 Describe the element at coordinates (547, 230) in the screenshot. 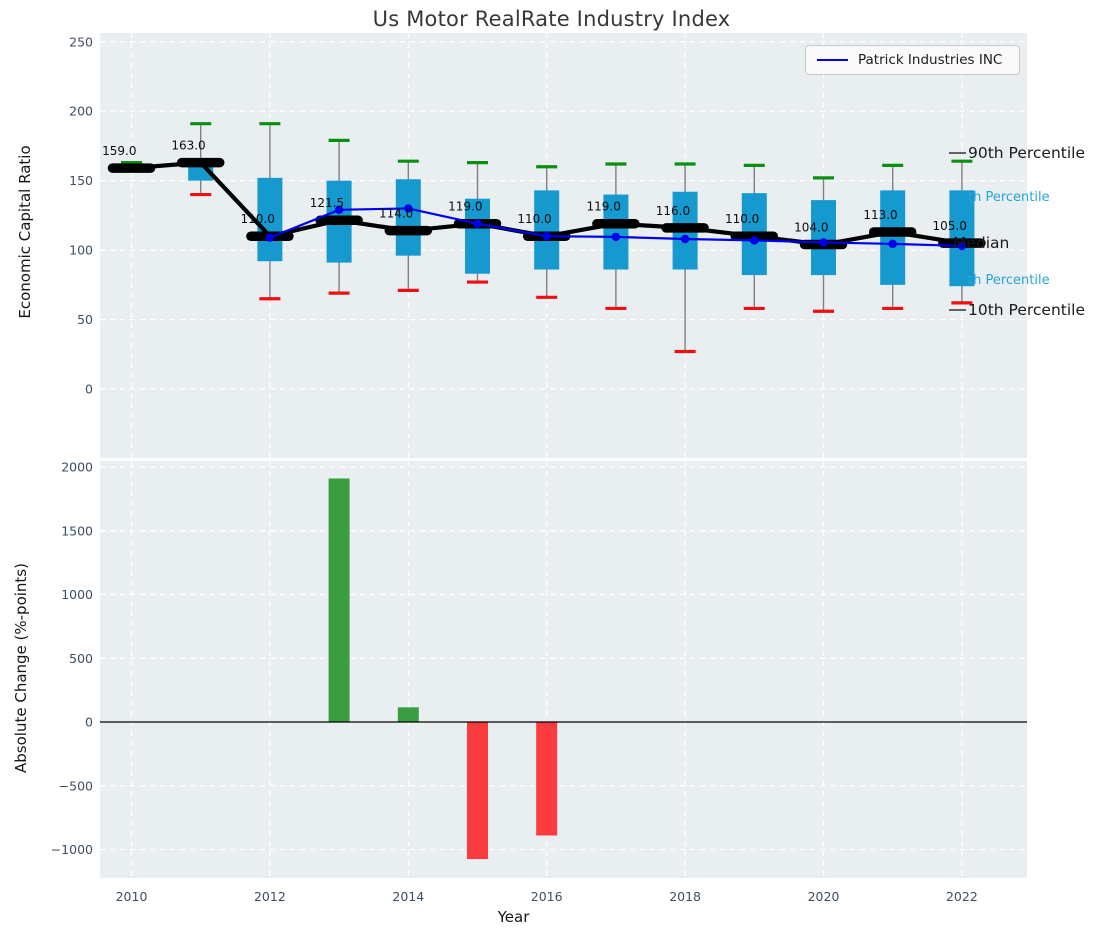

I see `percentile-box-2016` at that location.